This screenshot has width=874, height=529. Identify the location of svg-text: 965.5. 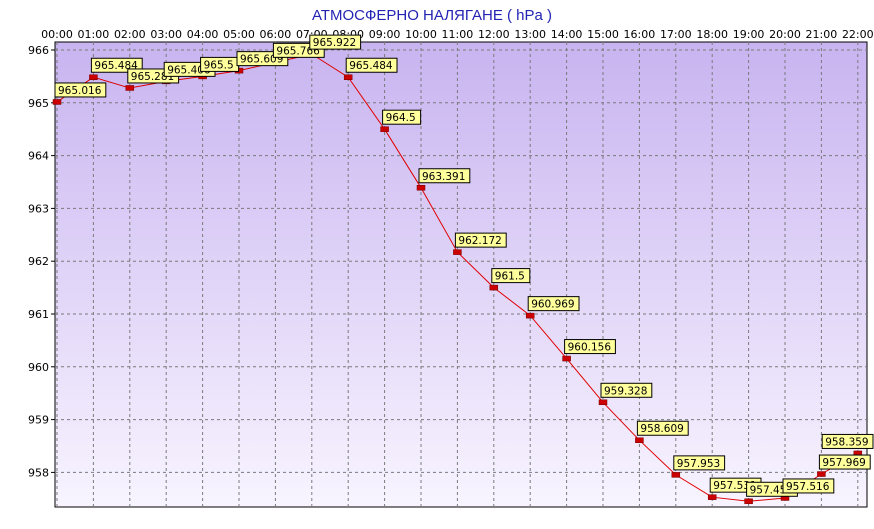
(219, 65).